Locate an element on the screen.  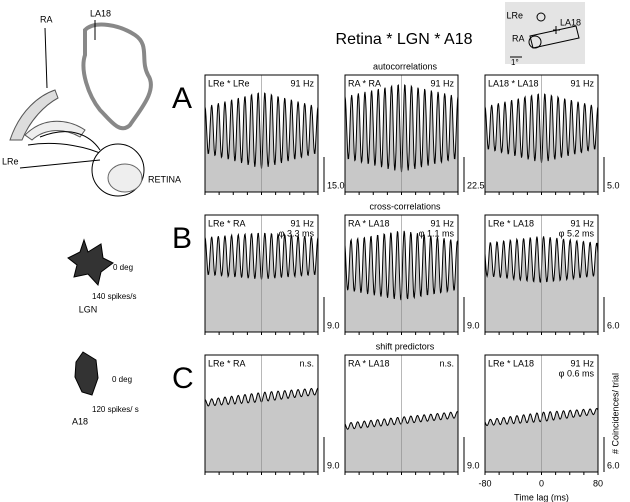
y-axis-label: # Coincidences/ trial is located at coordinates (615, 413).